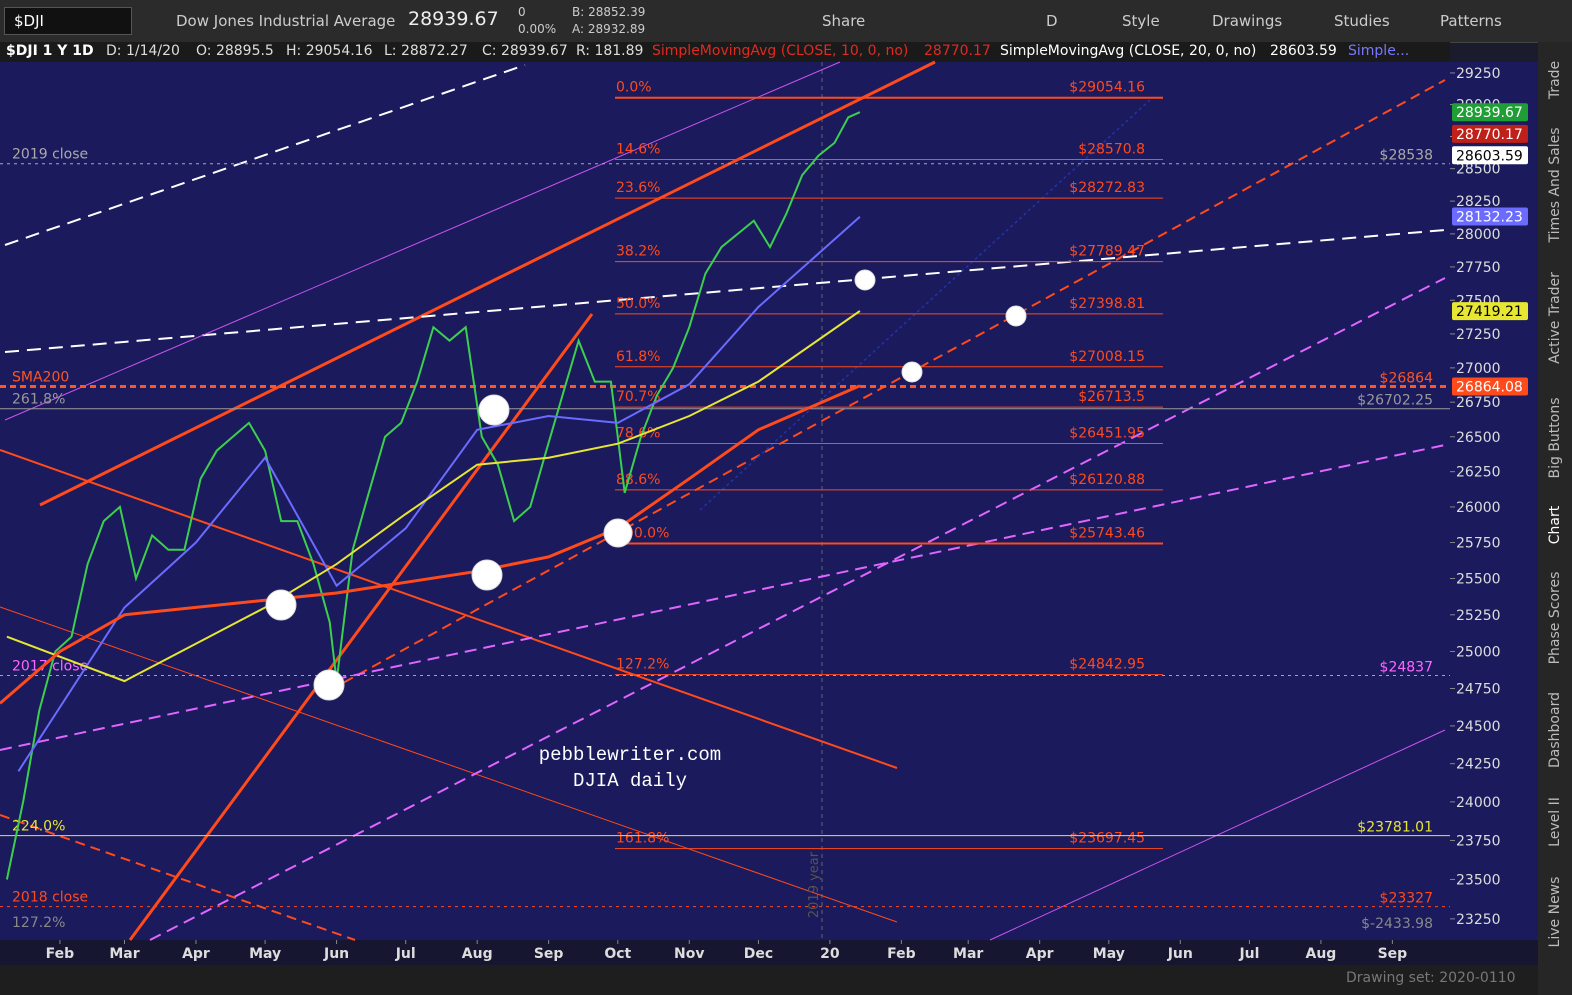 This screenshot has width=1572, height=995. What do you see at coordinates (38, 827) in the screenshot?
I see `level-label: 224.0%` at bounding box center [38, 827].